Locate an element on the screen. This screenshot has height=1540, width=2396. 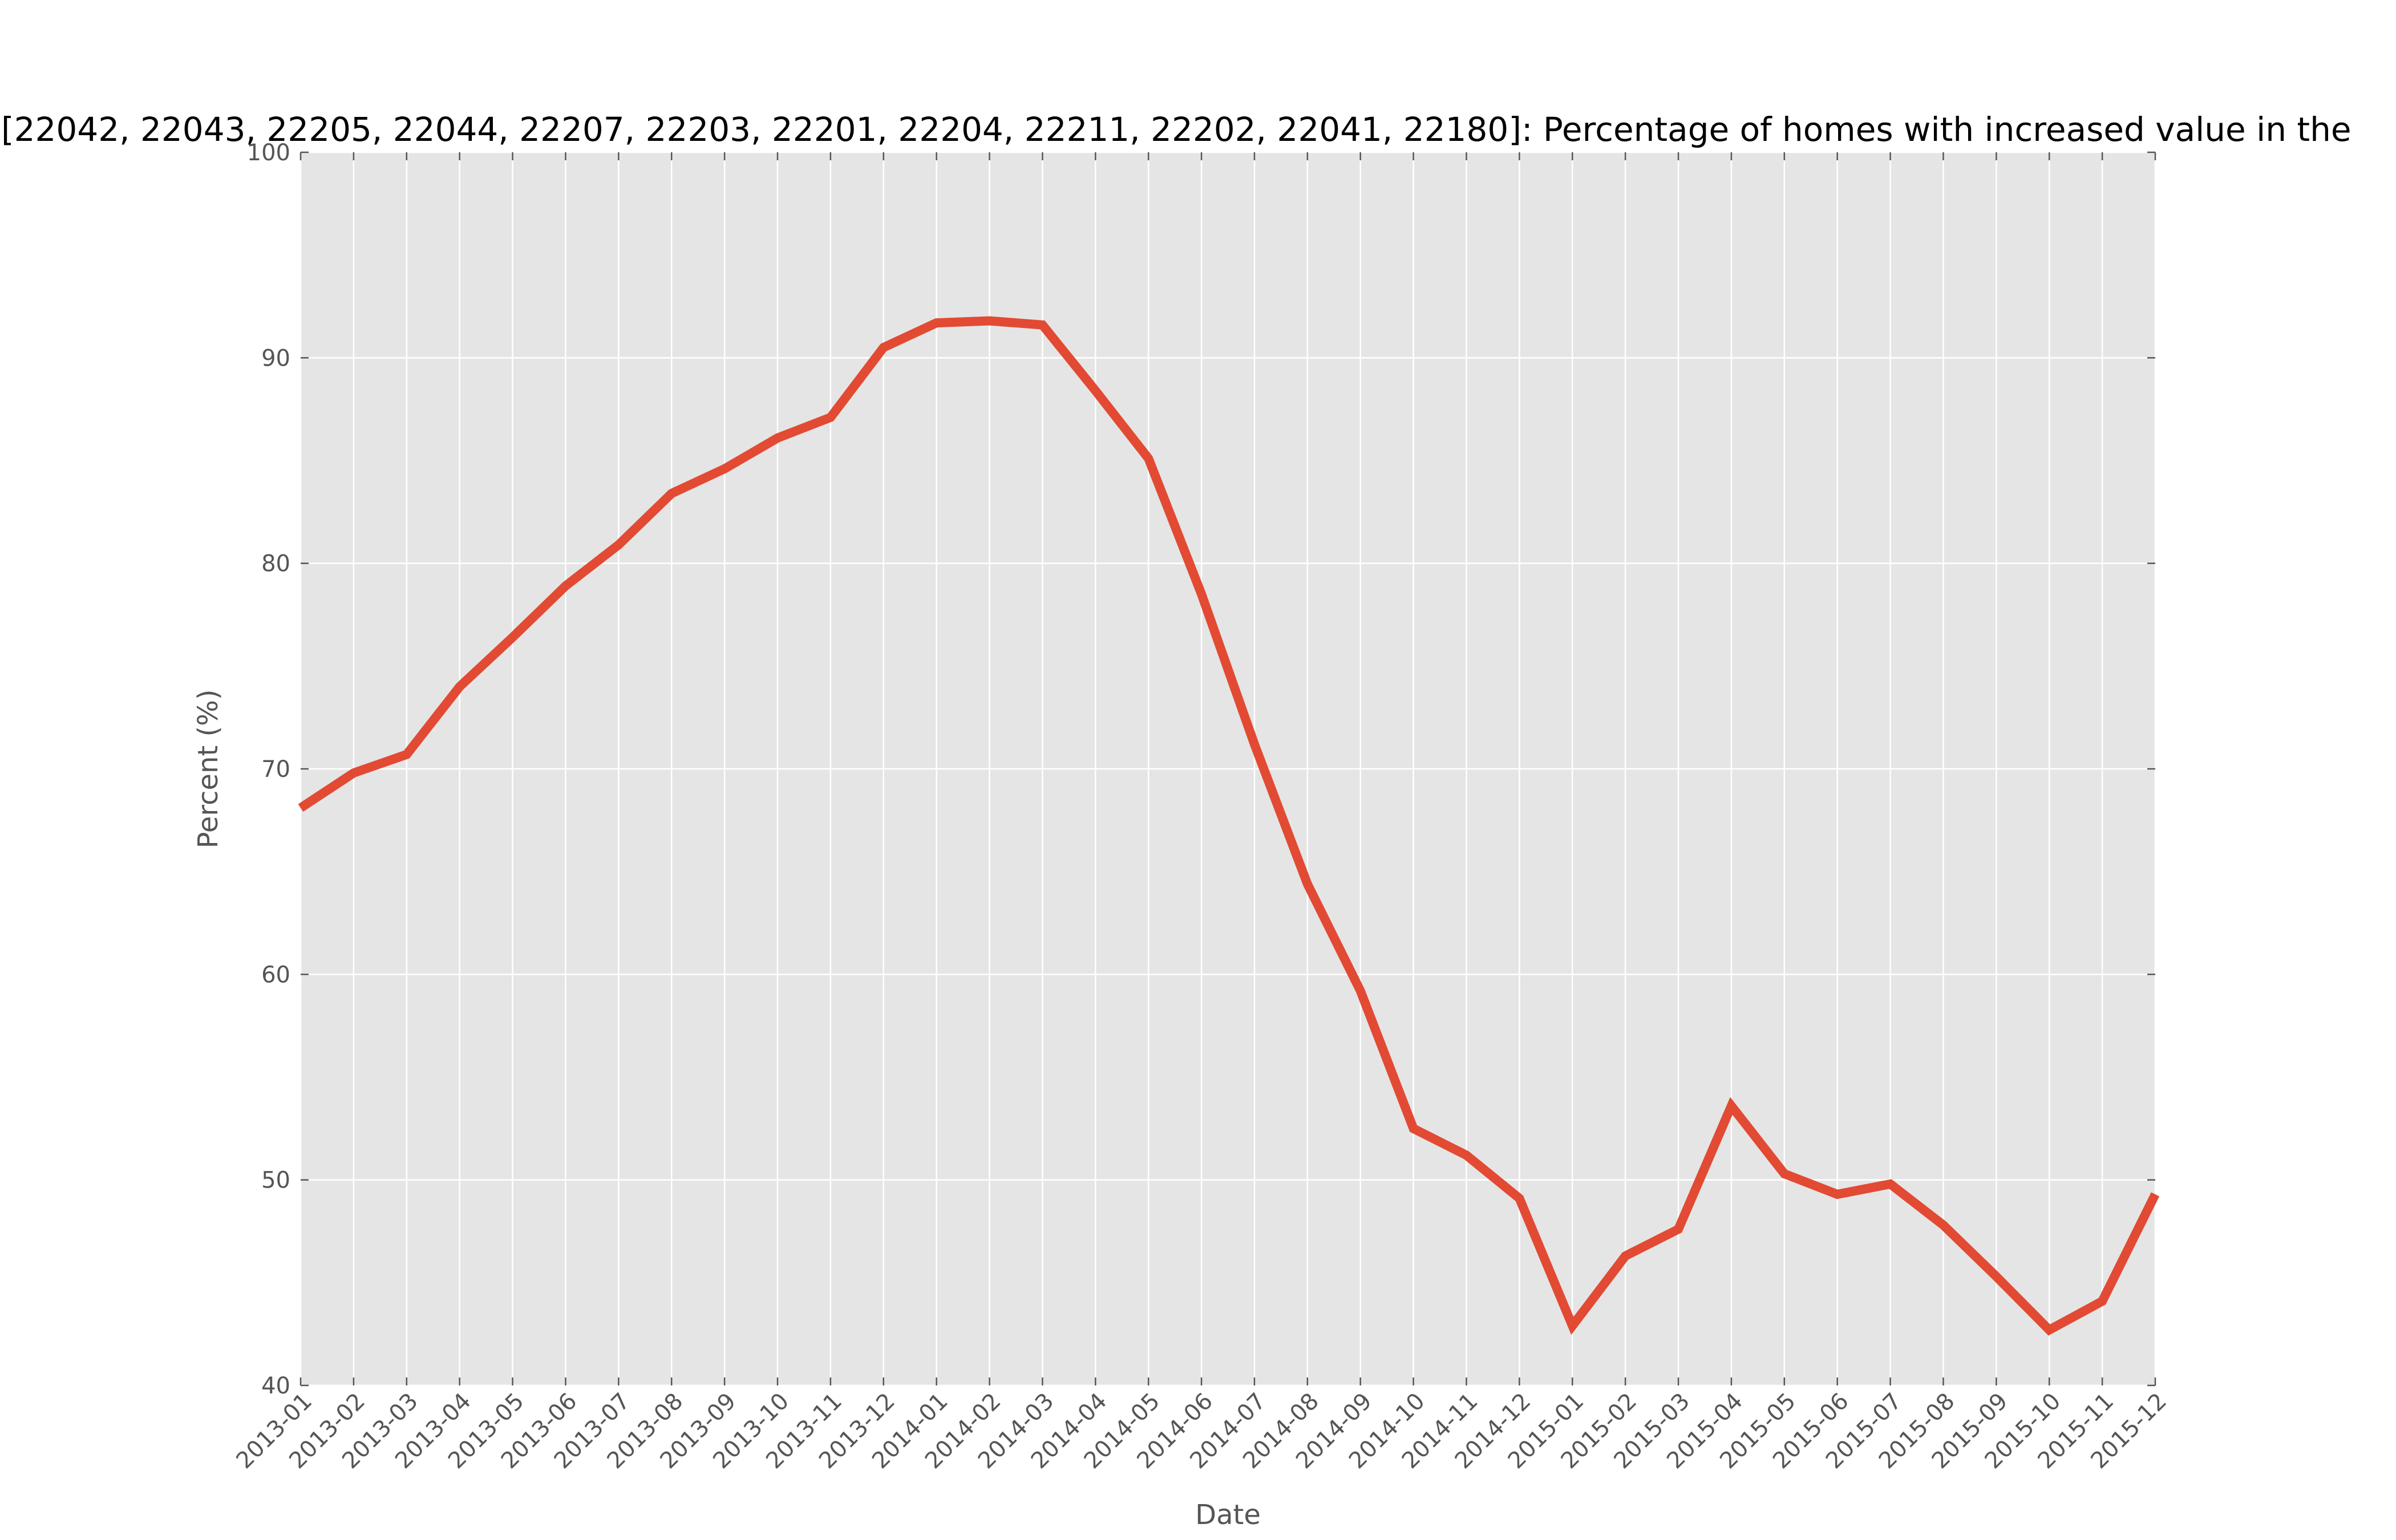
y-axis-title: Percent (%) is located at coordinates (208, 769).